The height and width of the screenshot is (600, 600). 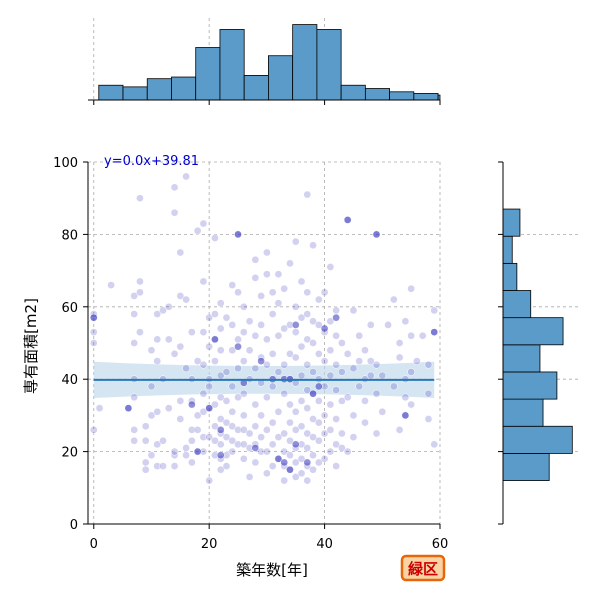 I want to click on y-axis-title: 専有面積[m2], so click(x=31, y=346).